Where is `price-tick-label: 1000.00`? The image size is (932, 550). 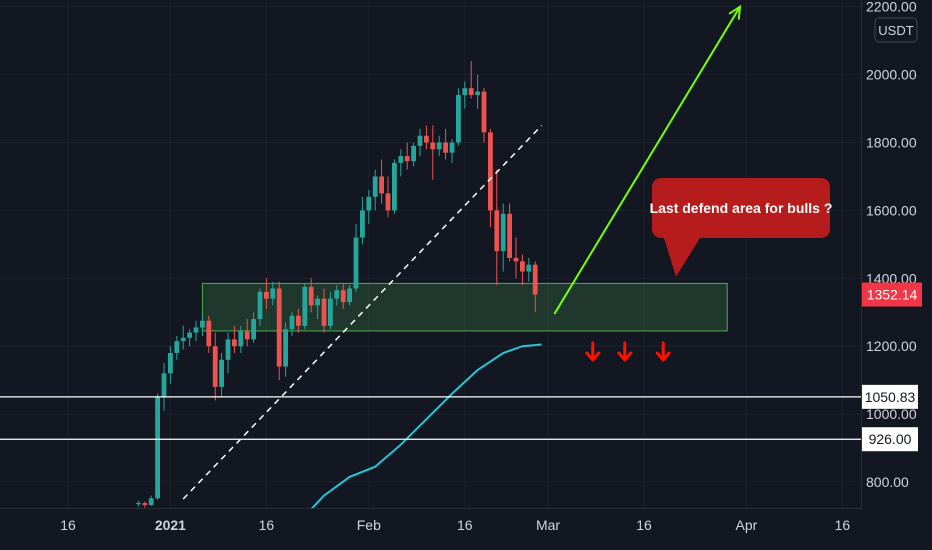
price-tick-label: 1000.00 is located at coordinates (891, 414).